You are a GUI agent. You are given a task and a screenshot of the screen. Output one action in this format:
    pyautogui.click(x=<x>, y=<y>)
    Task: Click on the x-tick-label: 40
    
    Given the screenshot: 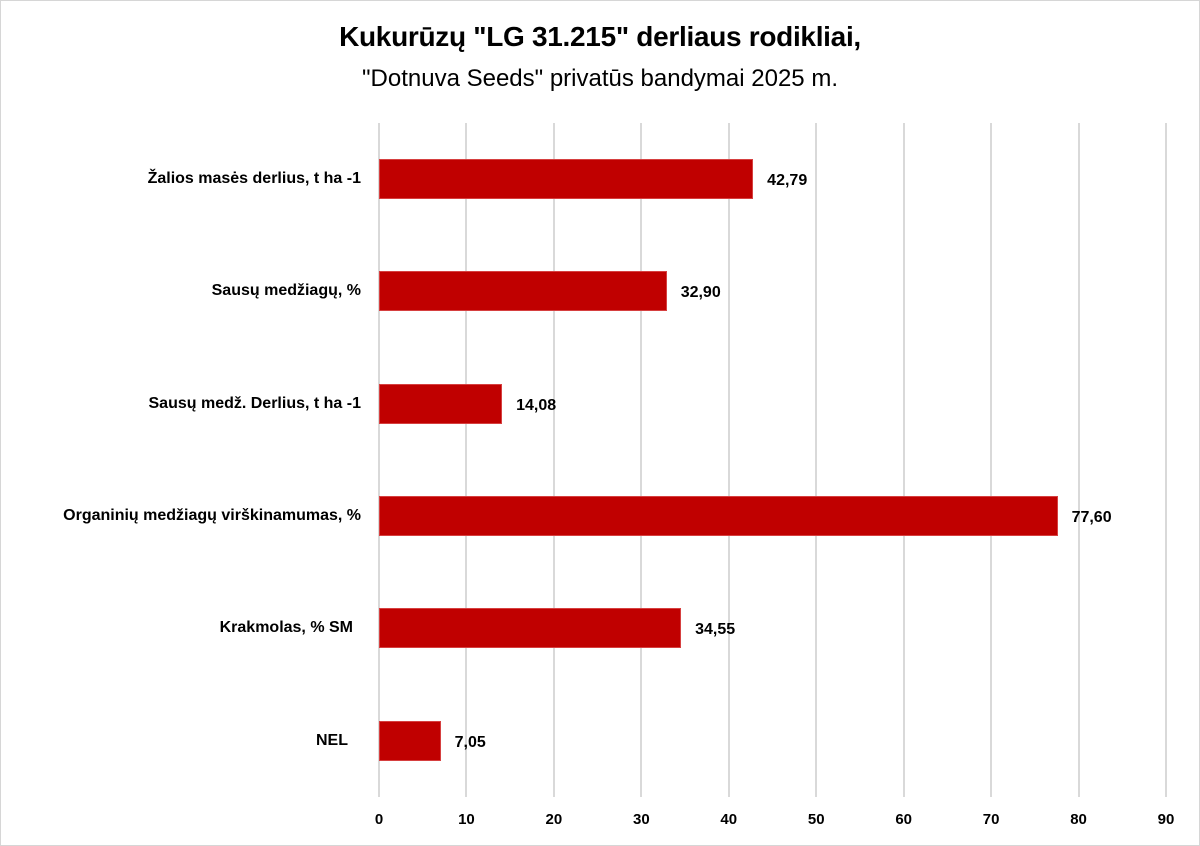 What is the action you would take?
    pyautogui.click(x=729, y=819)
    